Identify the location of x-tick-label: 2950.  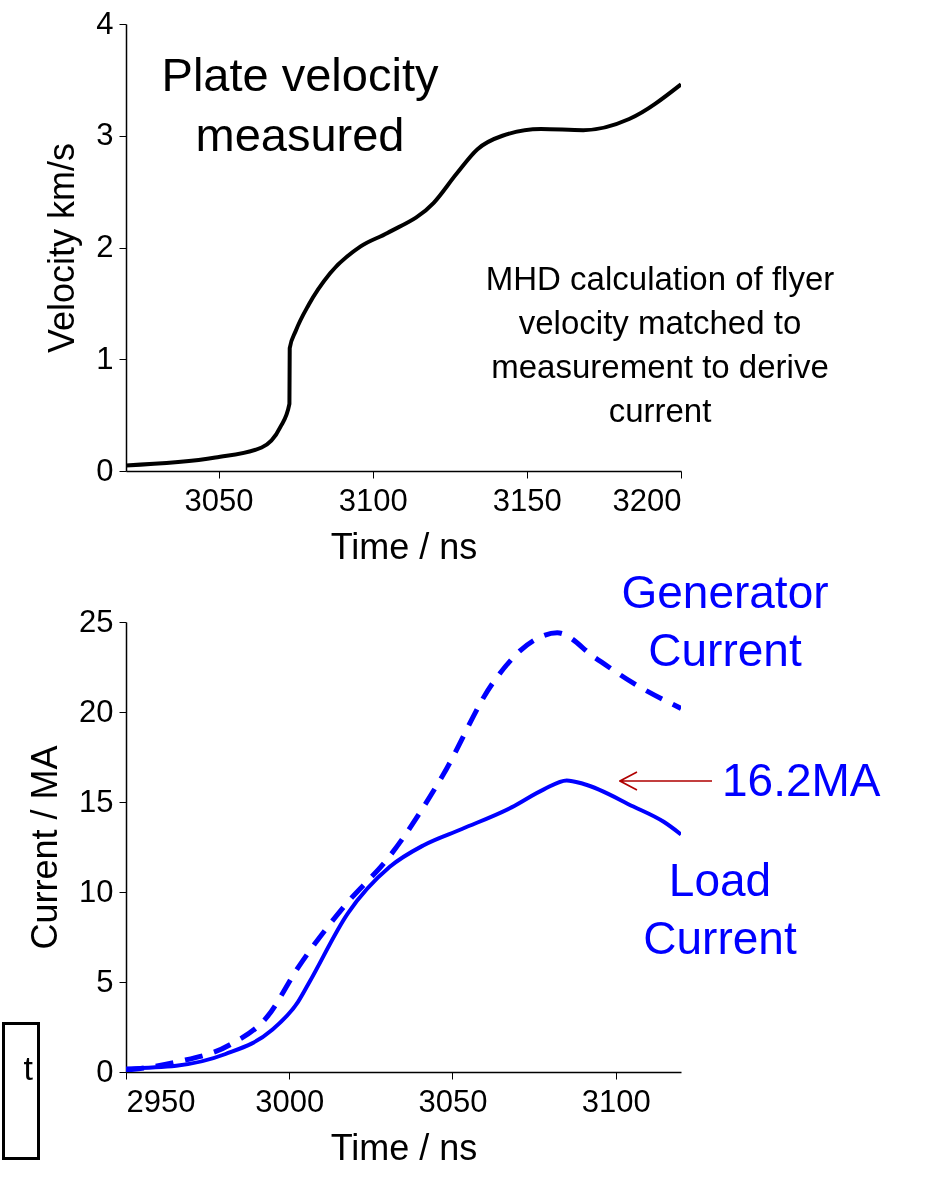
(161, 1101).